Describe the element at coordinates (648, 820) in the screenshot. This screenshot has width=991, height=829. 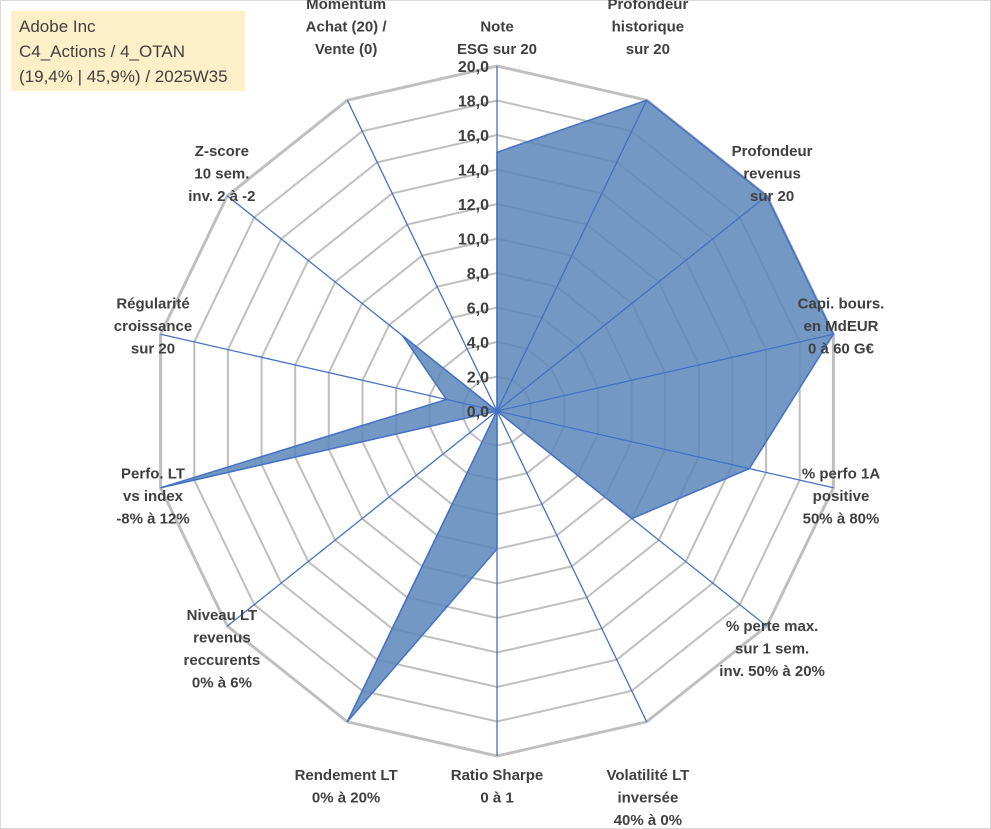
I see `axis-label-line: 40% à 0%` at that location.